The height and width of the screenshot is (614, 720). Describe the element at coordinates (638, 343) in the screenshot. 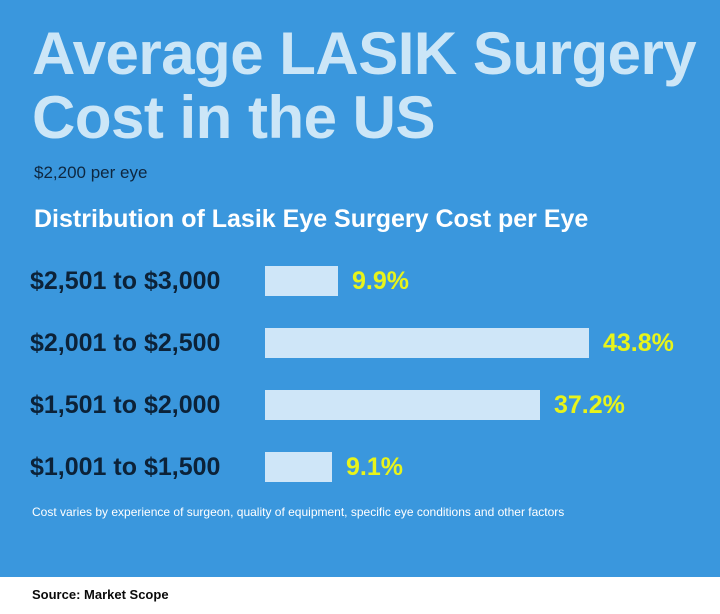

I see `value-label: 43.8%` at that location.